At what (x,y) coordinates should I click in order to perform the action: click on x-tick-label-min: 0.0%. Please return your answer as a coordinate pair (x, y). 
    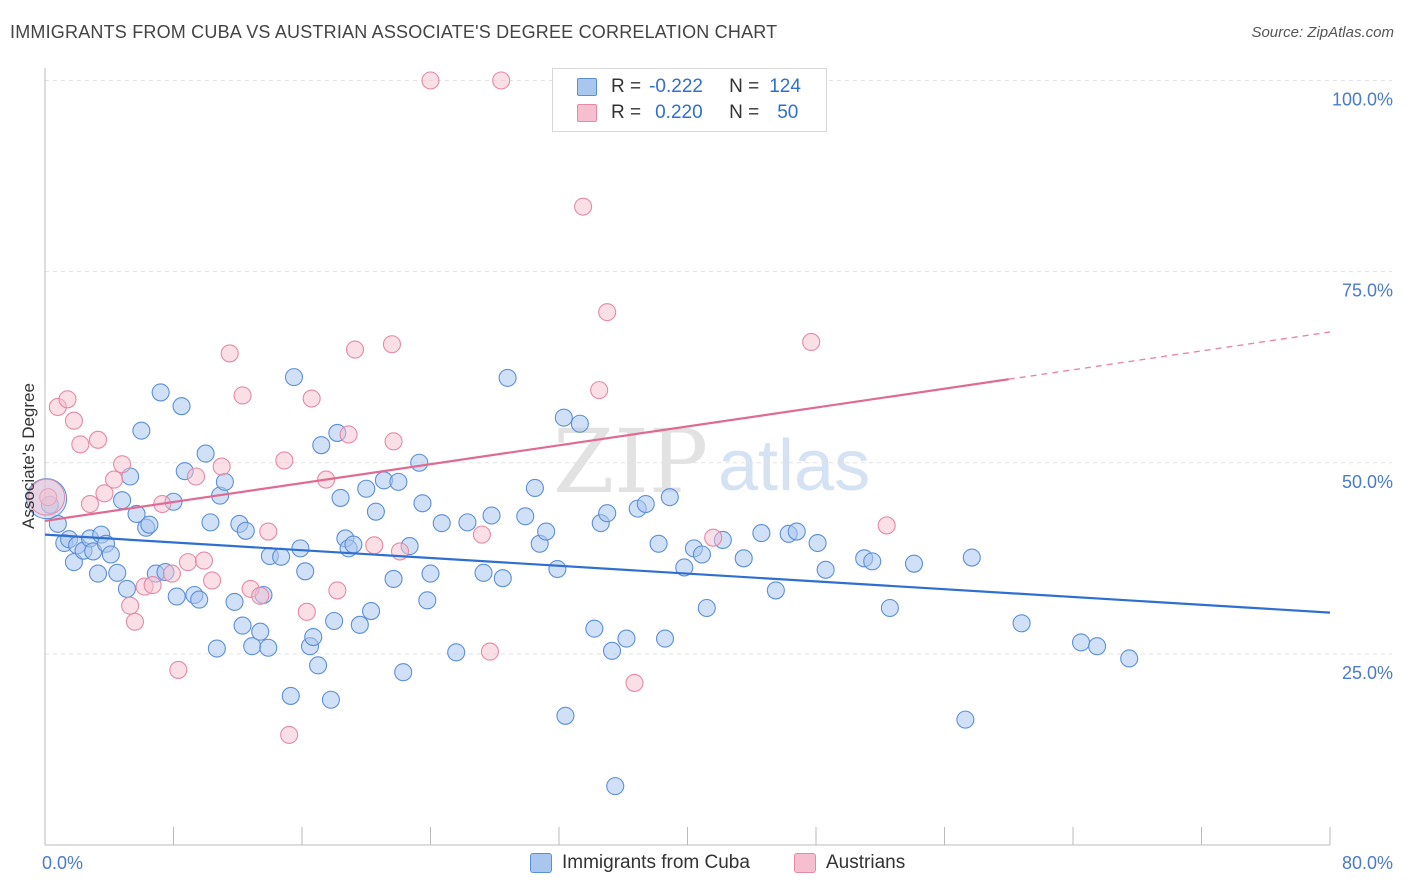
    Looking at the image, I should click on (62, 863).